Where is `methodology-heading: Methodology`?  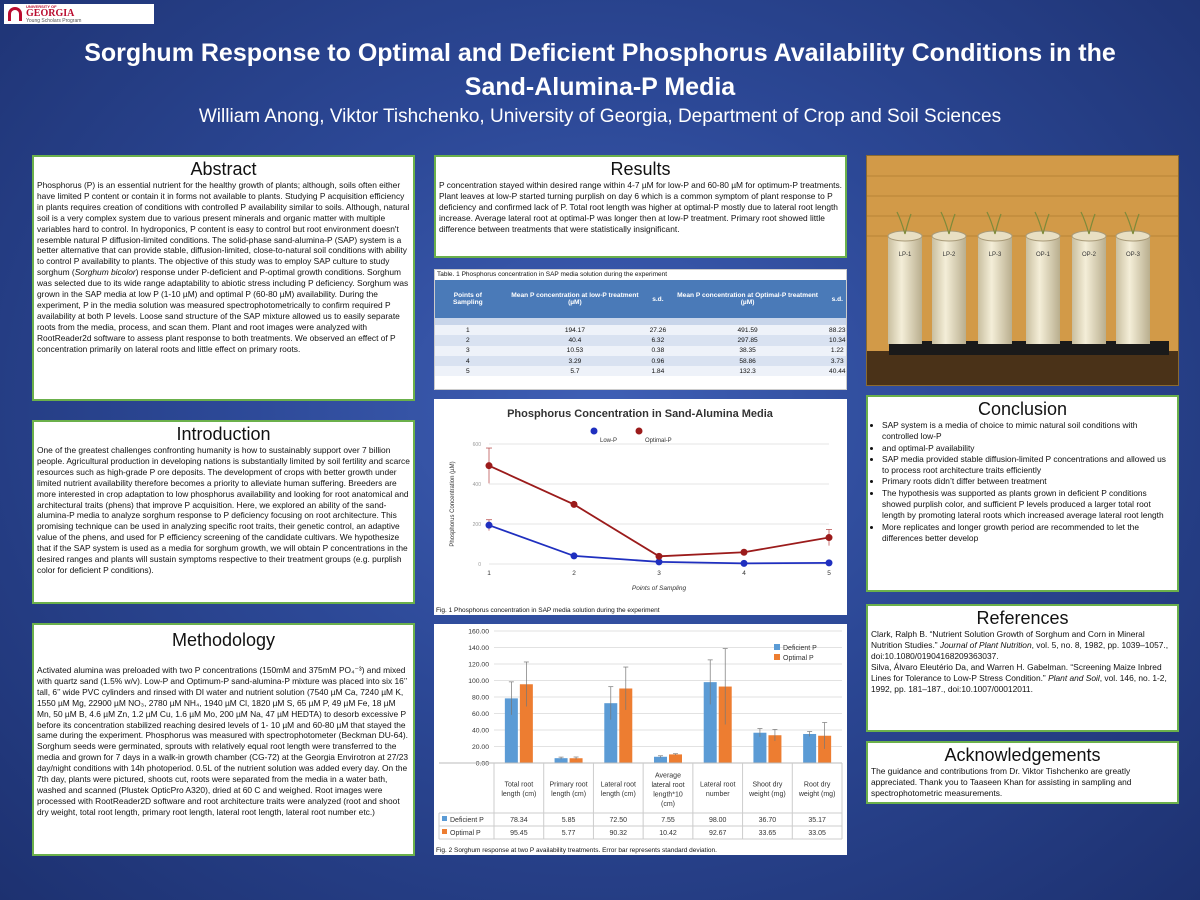
methodology-heading: Methodology is located at coordinates (223, 640).